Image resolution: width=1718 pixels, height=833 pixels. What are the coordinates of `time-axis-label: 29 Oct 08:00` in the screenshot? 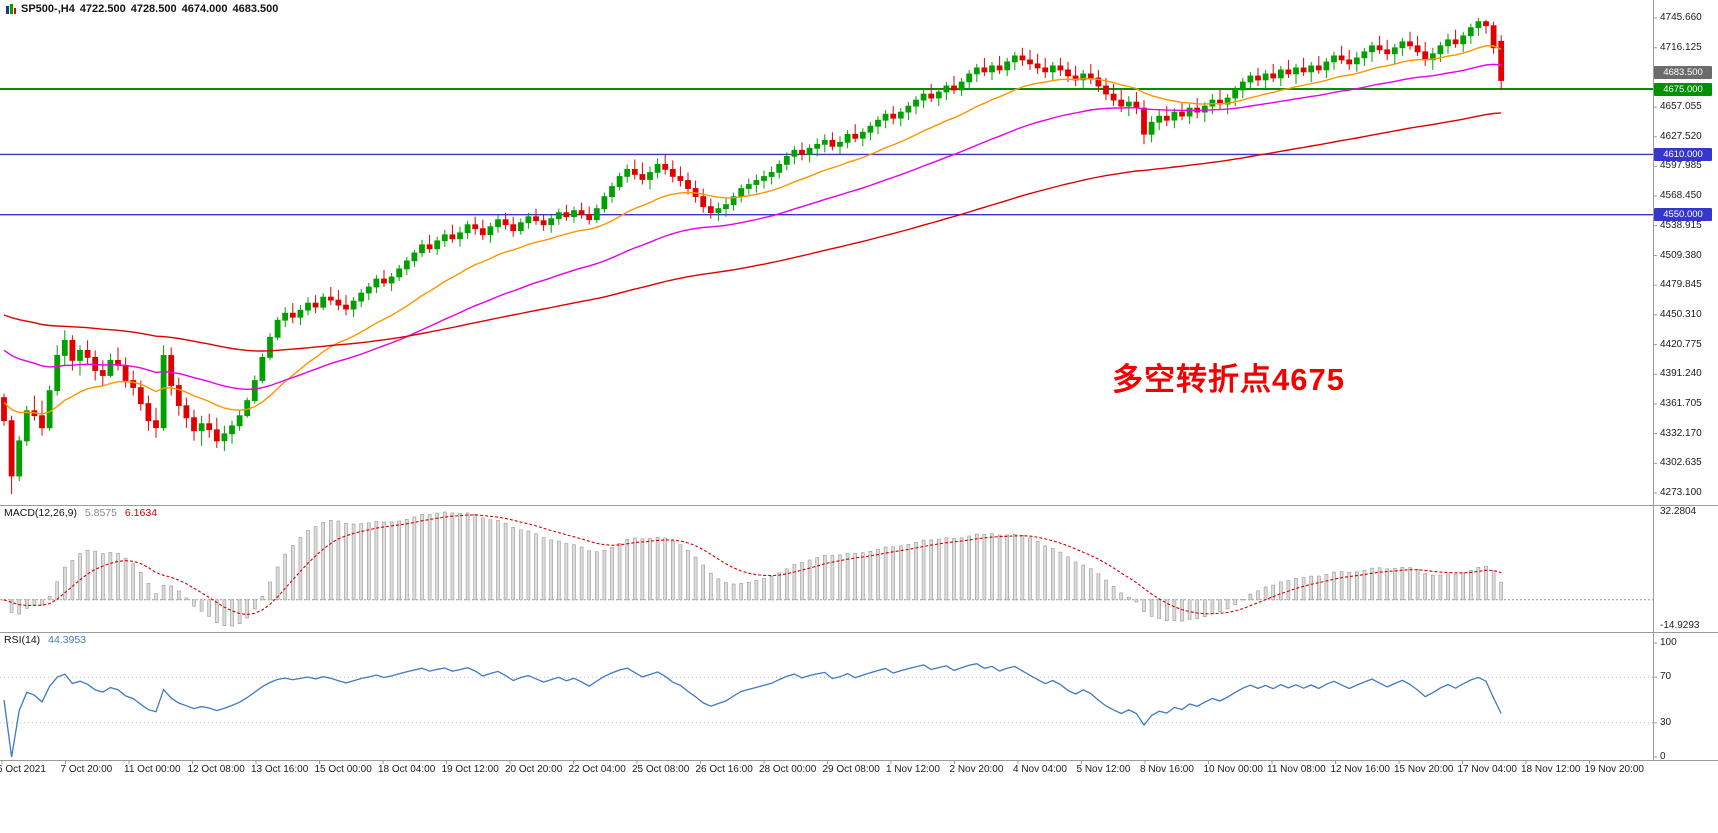 It's located at (851, 769).